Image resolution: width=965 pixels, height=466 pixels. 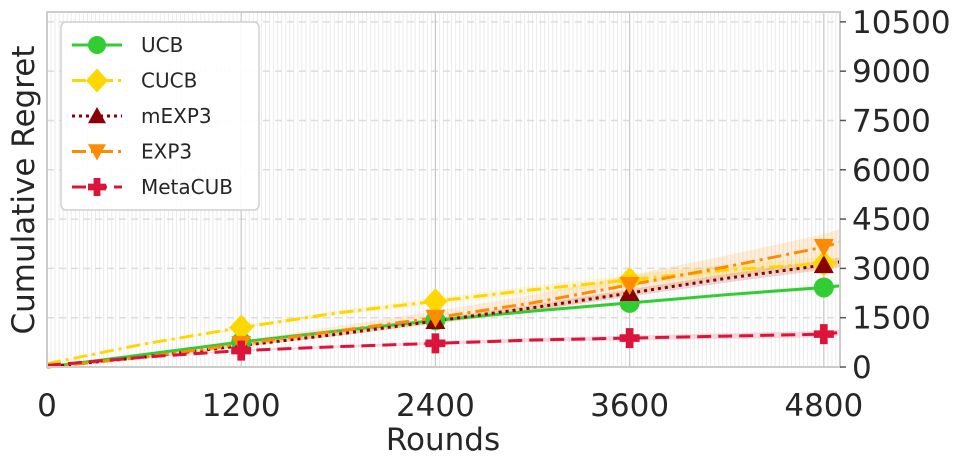 What do you see at coordinates (97, 152) in the screenshot?
I see `legend-exp3-marker` at bounding box center [97, 152].